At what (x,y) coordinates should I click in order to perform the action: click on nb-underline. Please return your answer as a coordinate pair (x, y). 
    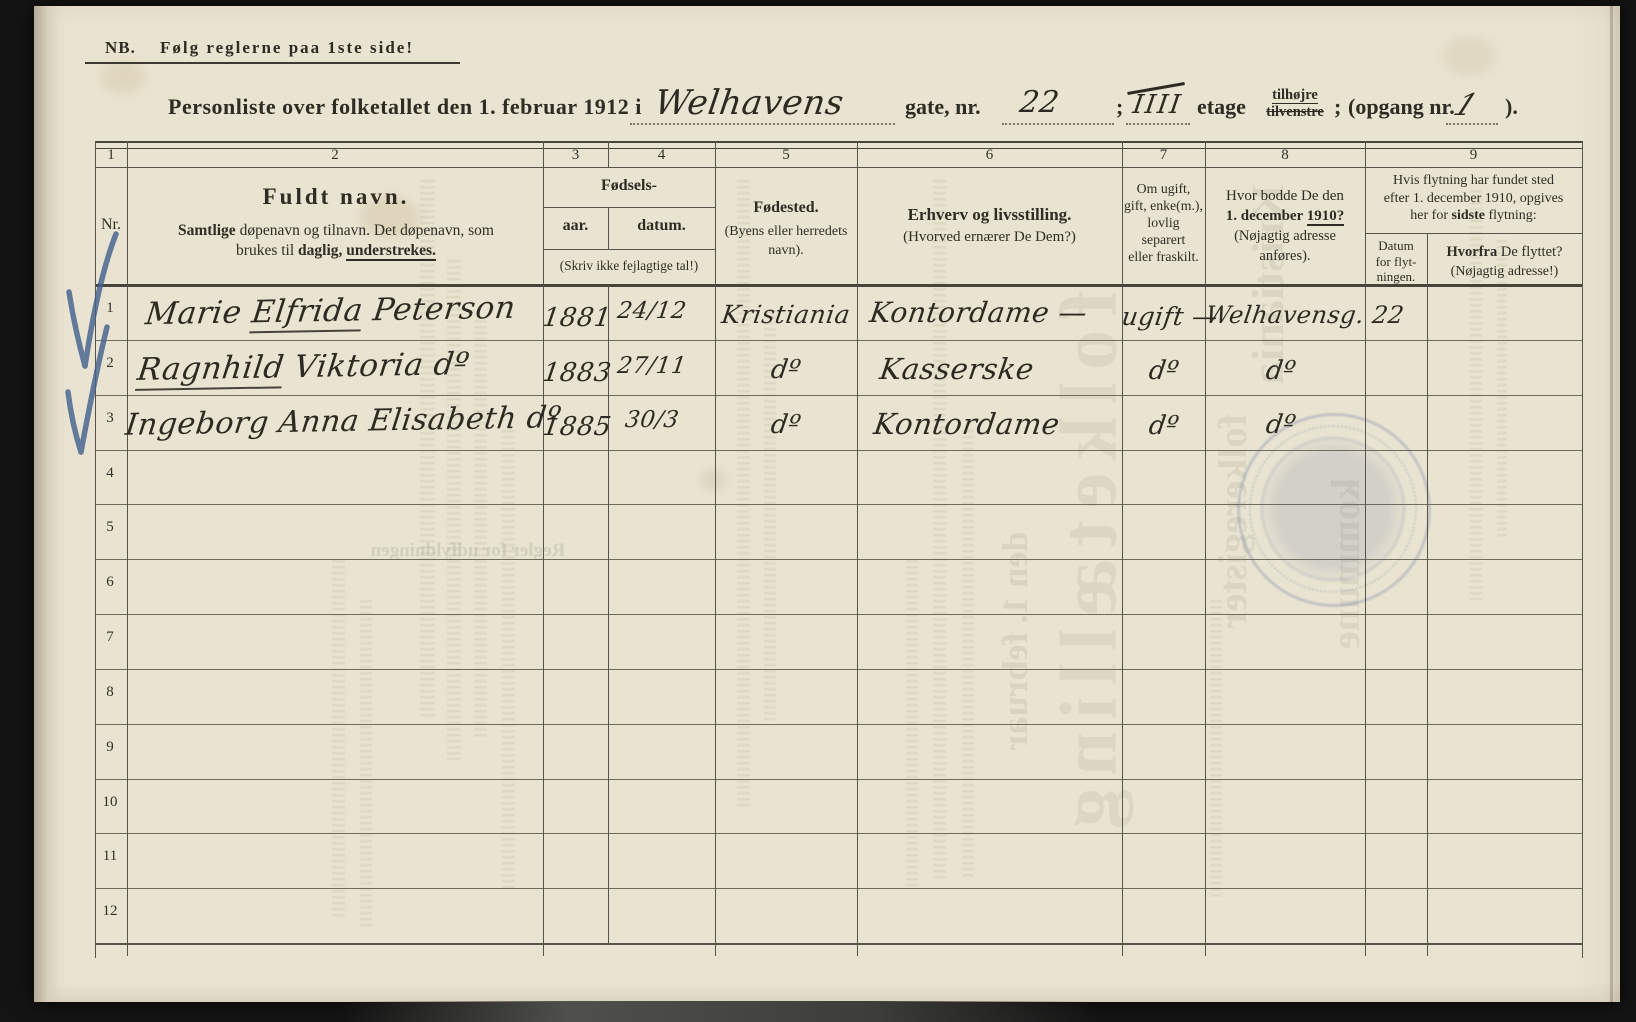
    Looking at the image, I should click on (272, 63).